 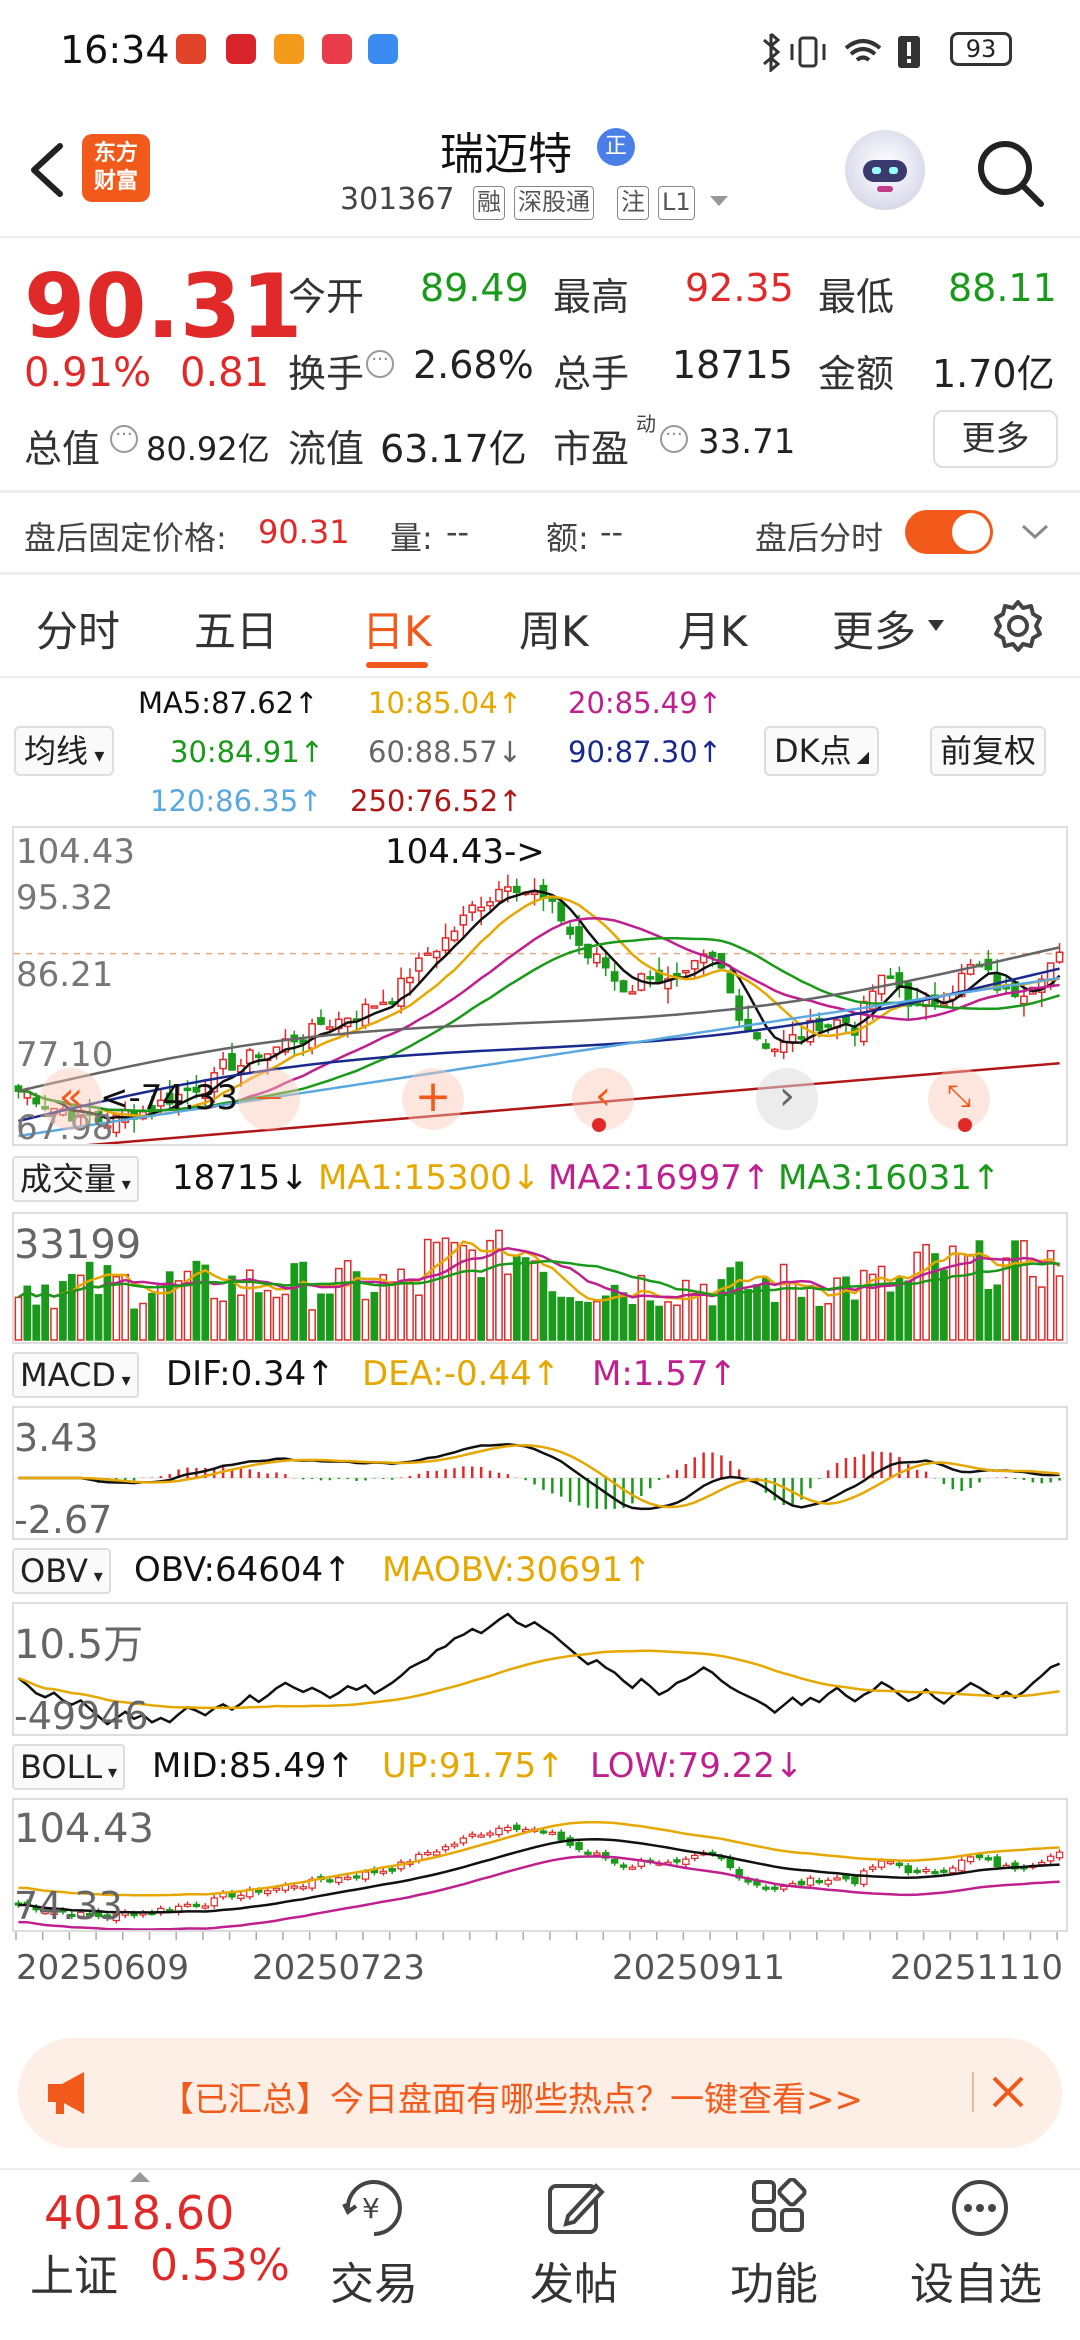 What do you see at coordinates (326, 297) in the screenshot?
I see `open-label: 今开` at bounding box center [326, 297].